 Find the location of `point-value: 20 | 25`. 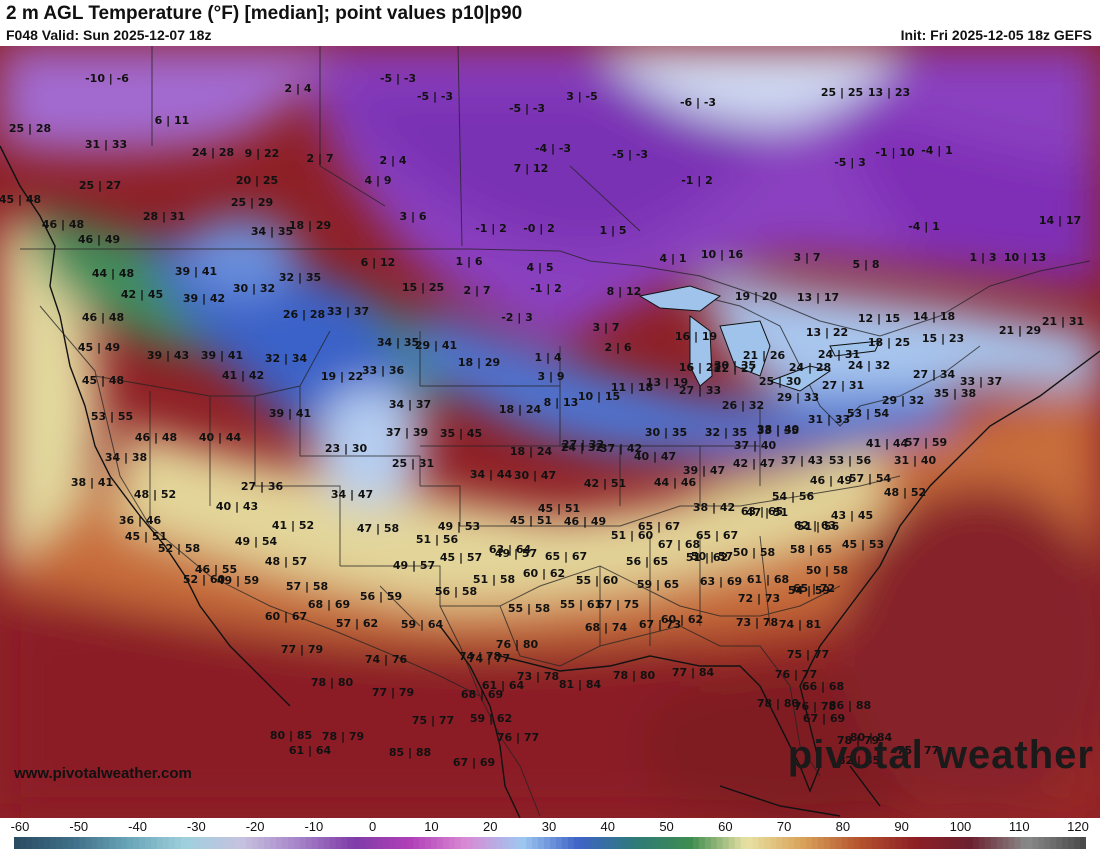

point-value: 20 | 25 is located at coordinates (257, 180).